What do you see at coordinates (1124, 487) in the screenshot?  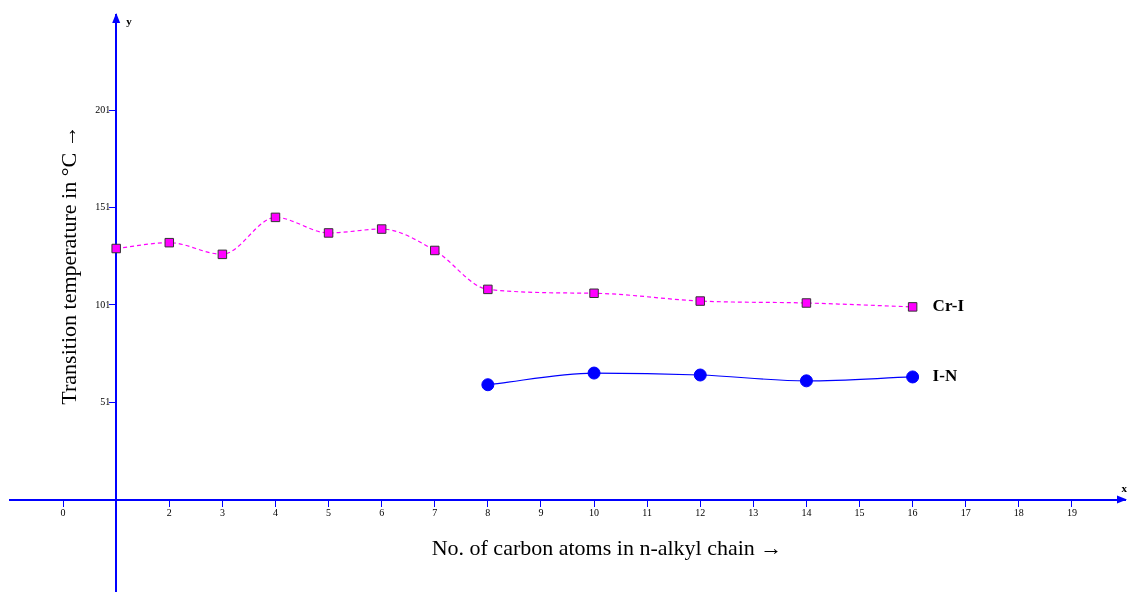 I see `annotation: x` at bounding box center [1124, 487].